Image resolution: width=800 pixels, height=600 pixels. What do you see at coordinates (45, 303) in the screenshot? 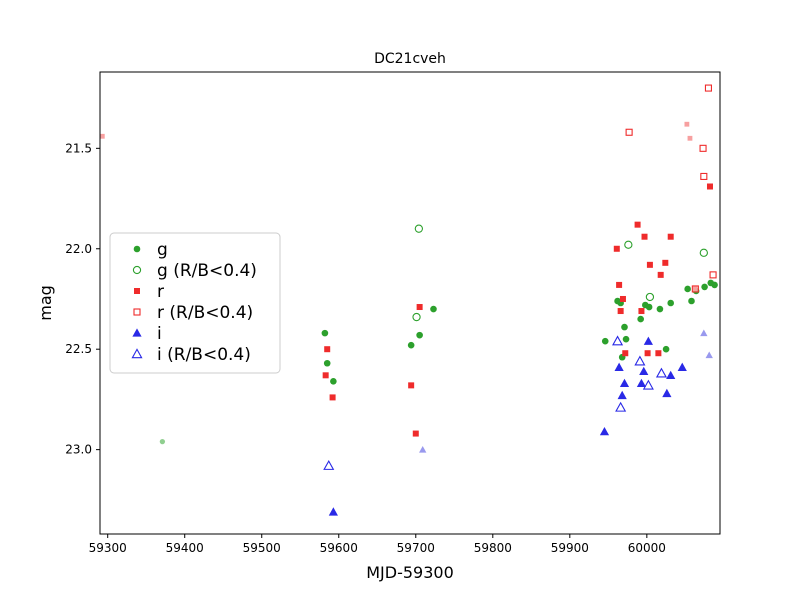
I see `y-axis-label: mag` at bounding box center [45, 303].